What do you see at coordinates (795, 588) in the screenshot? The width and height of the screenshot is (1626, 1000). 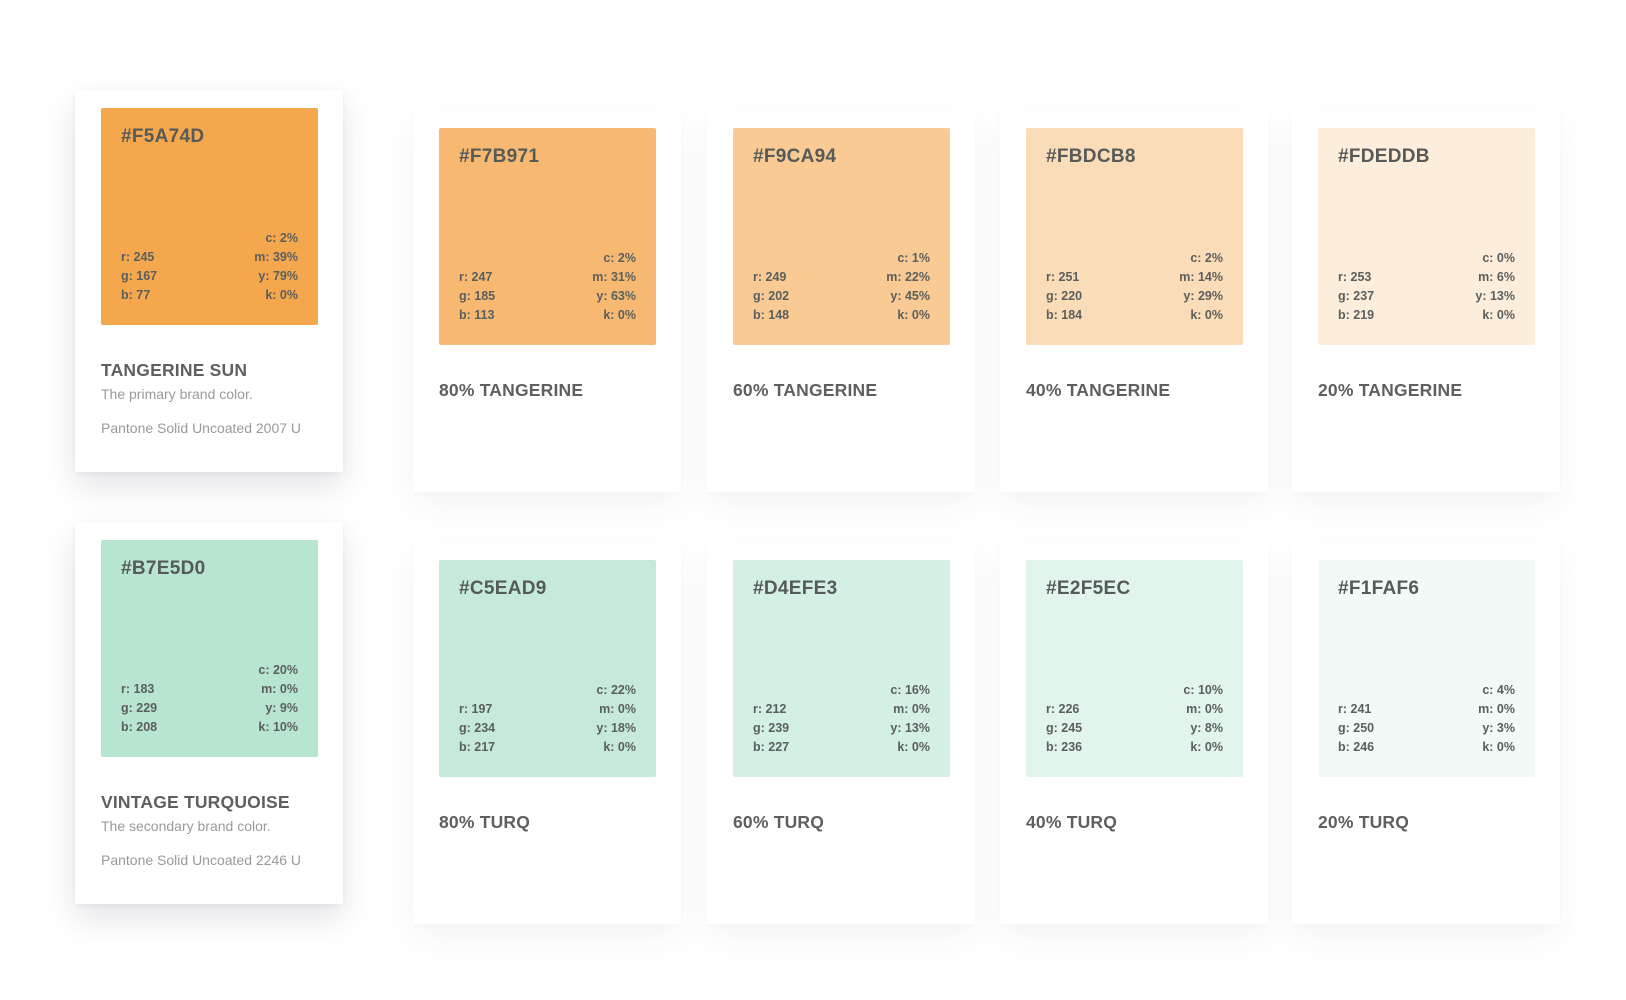 I see `hex-code: #D4EFE3` at bounding box center [795, 588].